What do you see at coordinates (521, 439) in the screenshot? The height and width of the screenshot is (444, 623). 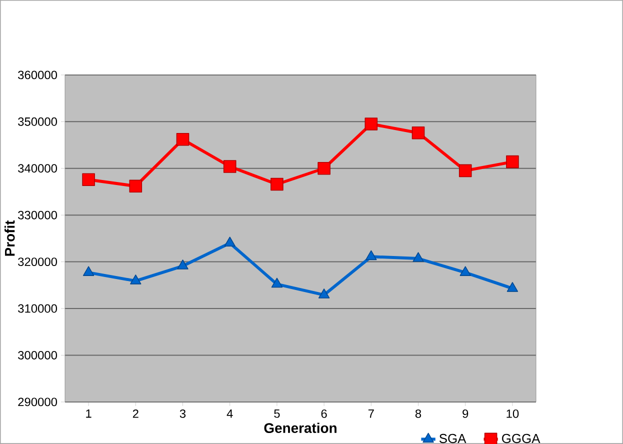 I see `legend-label: GGGA` at bounding box center [521, 439].